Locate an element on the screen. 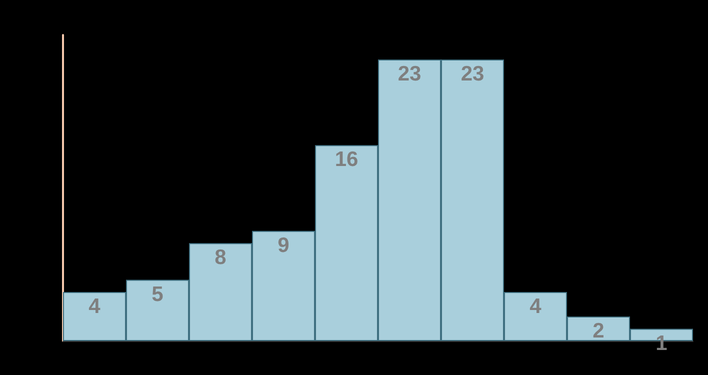 The image size is (708, 375). data-label: 2 is located at coordinates (598, 331).